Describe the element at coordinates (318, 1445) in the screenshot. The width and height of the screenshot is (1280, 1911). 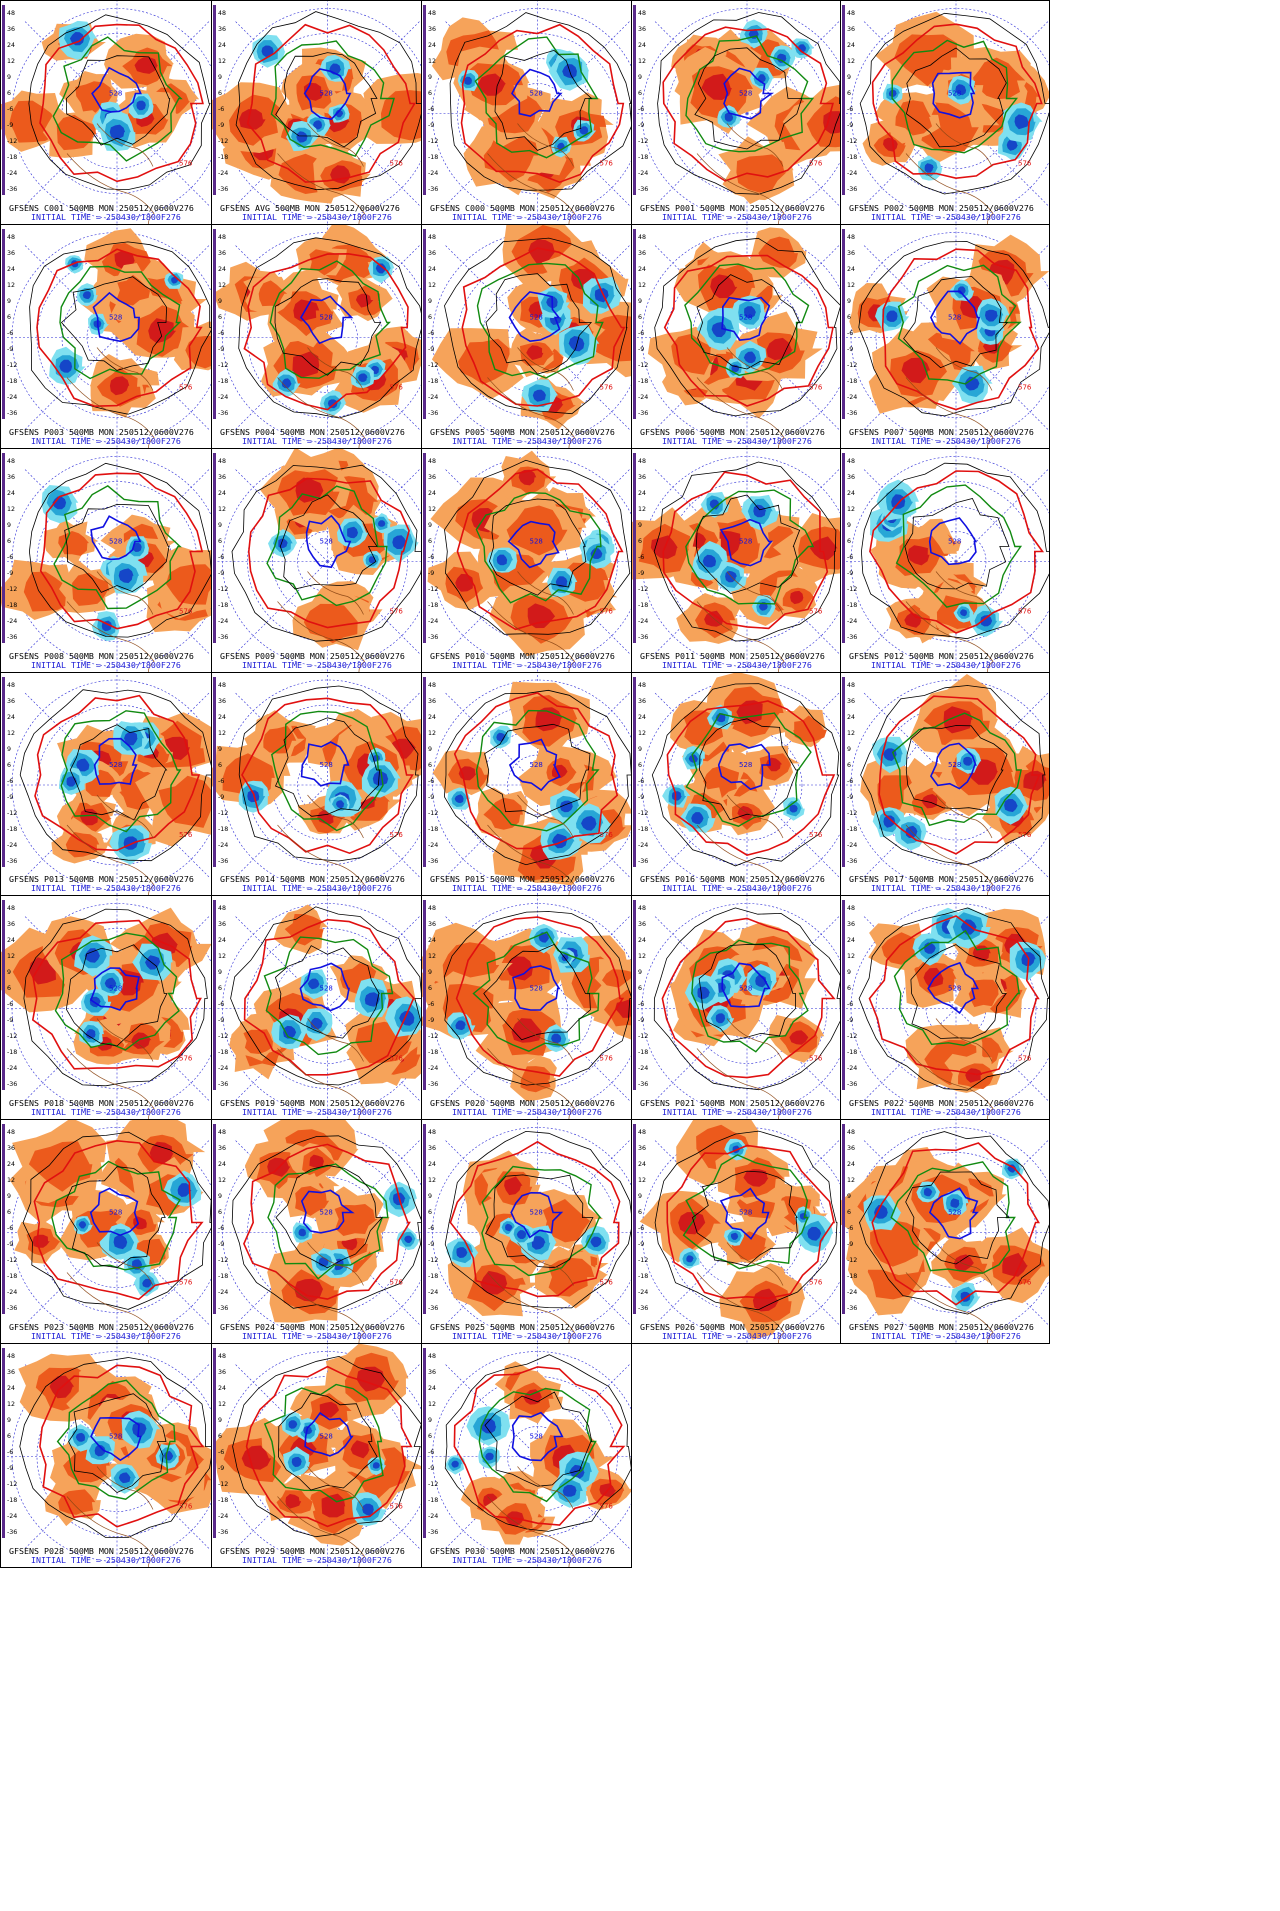
I see `positive-anomaly-shading` at that location.